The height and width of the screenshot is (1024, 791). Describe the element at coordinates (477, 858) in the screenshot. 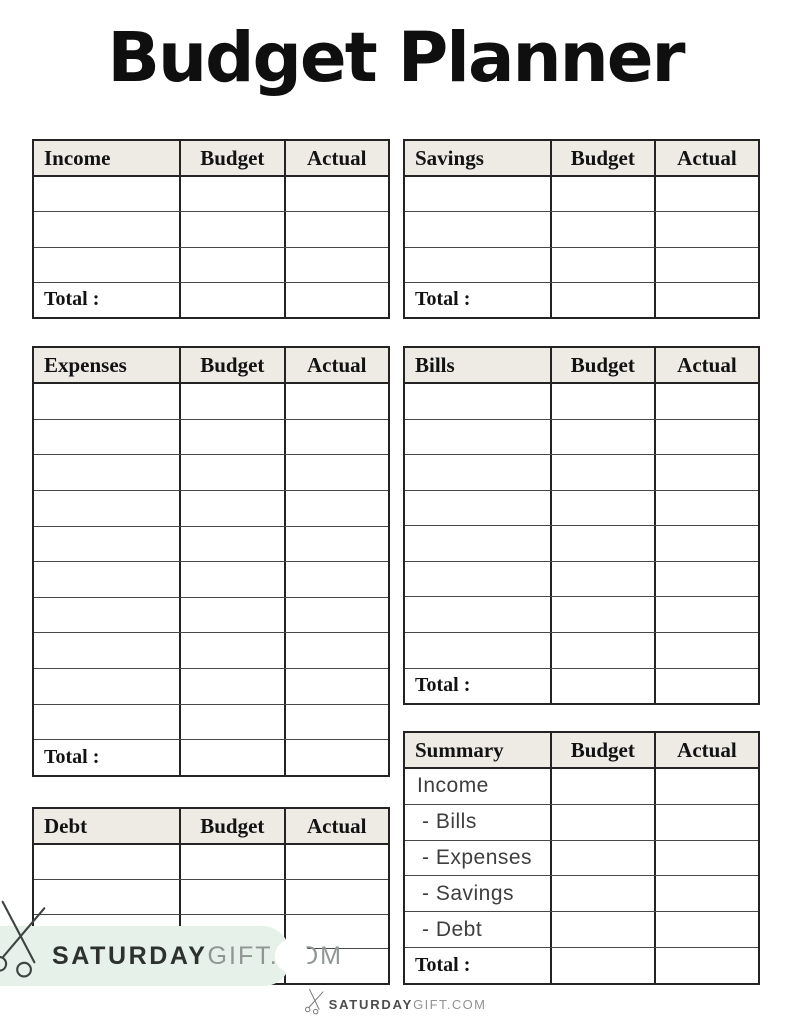

I see `row-label: - Expenses` at that location.